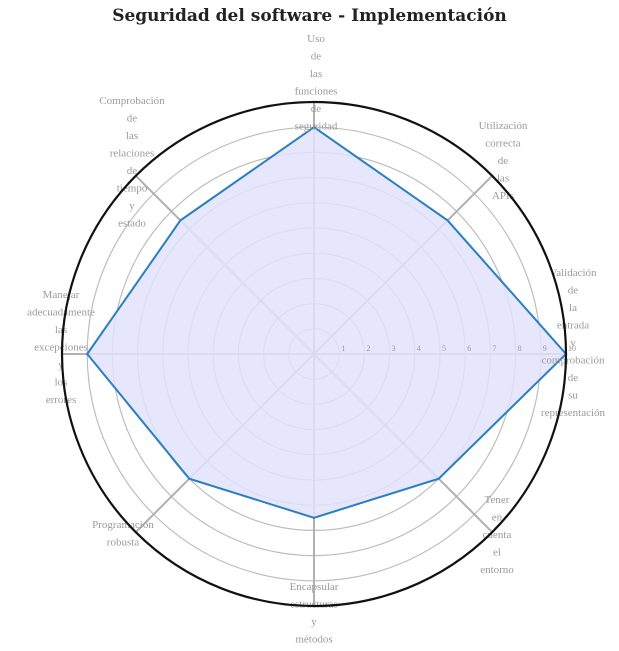 The width and height of the screenshot is (619, 651). What do you see at coordinates (497, 570) in the screenshot?
I see `axis-label-3-word-4: entorno` at bounding box center [497, 570].